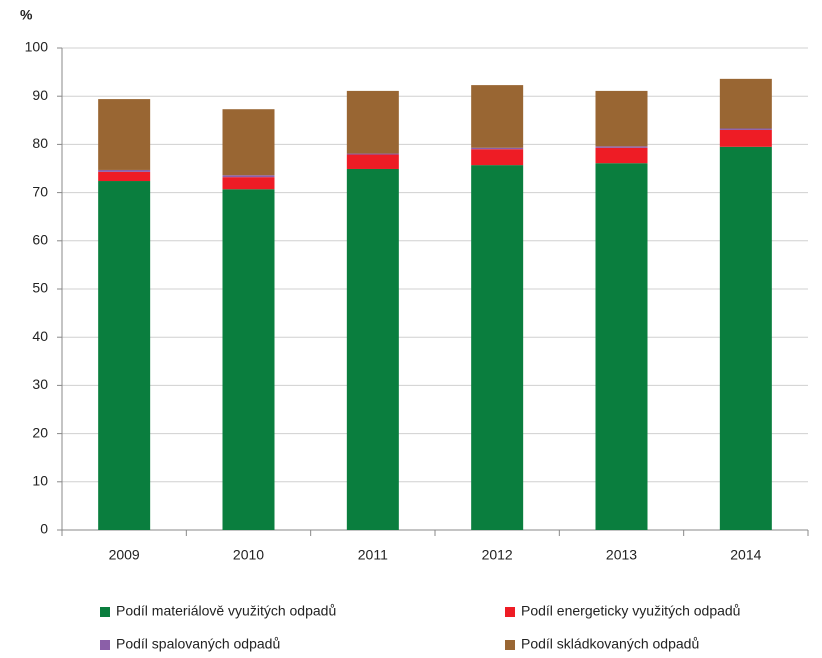 The height and width of the screenshot is (658, 822). What do you see at coordinates (497, 555) in the screenshot?
I see `x-tick-label: 2012` at bounding box center [497, 555].